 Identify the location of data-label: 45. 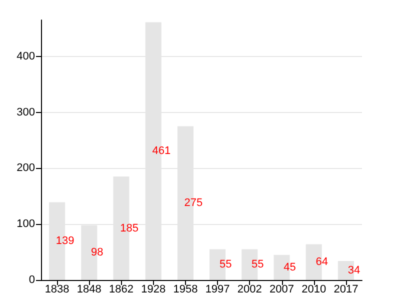
(290, 267).